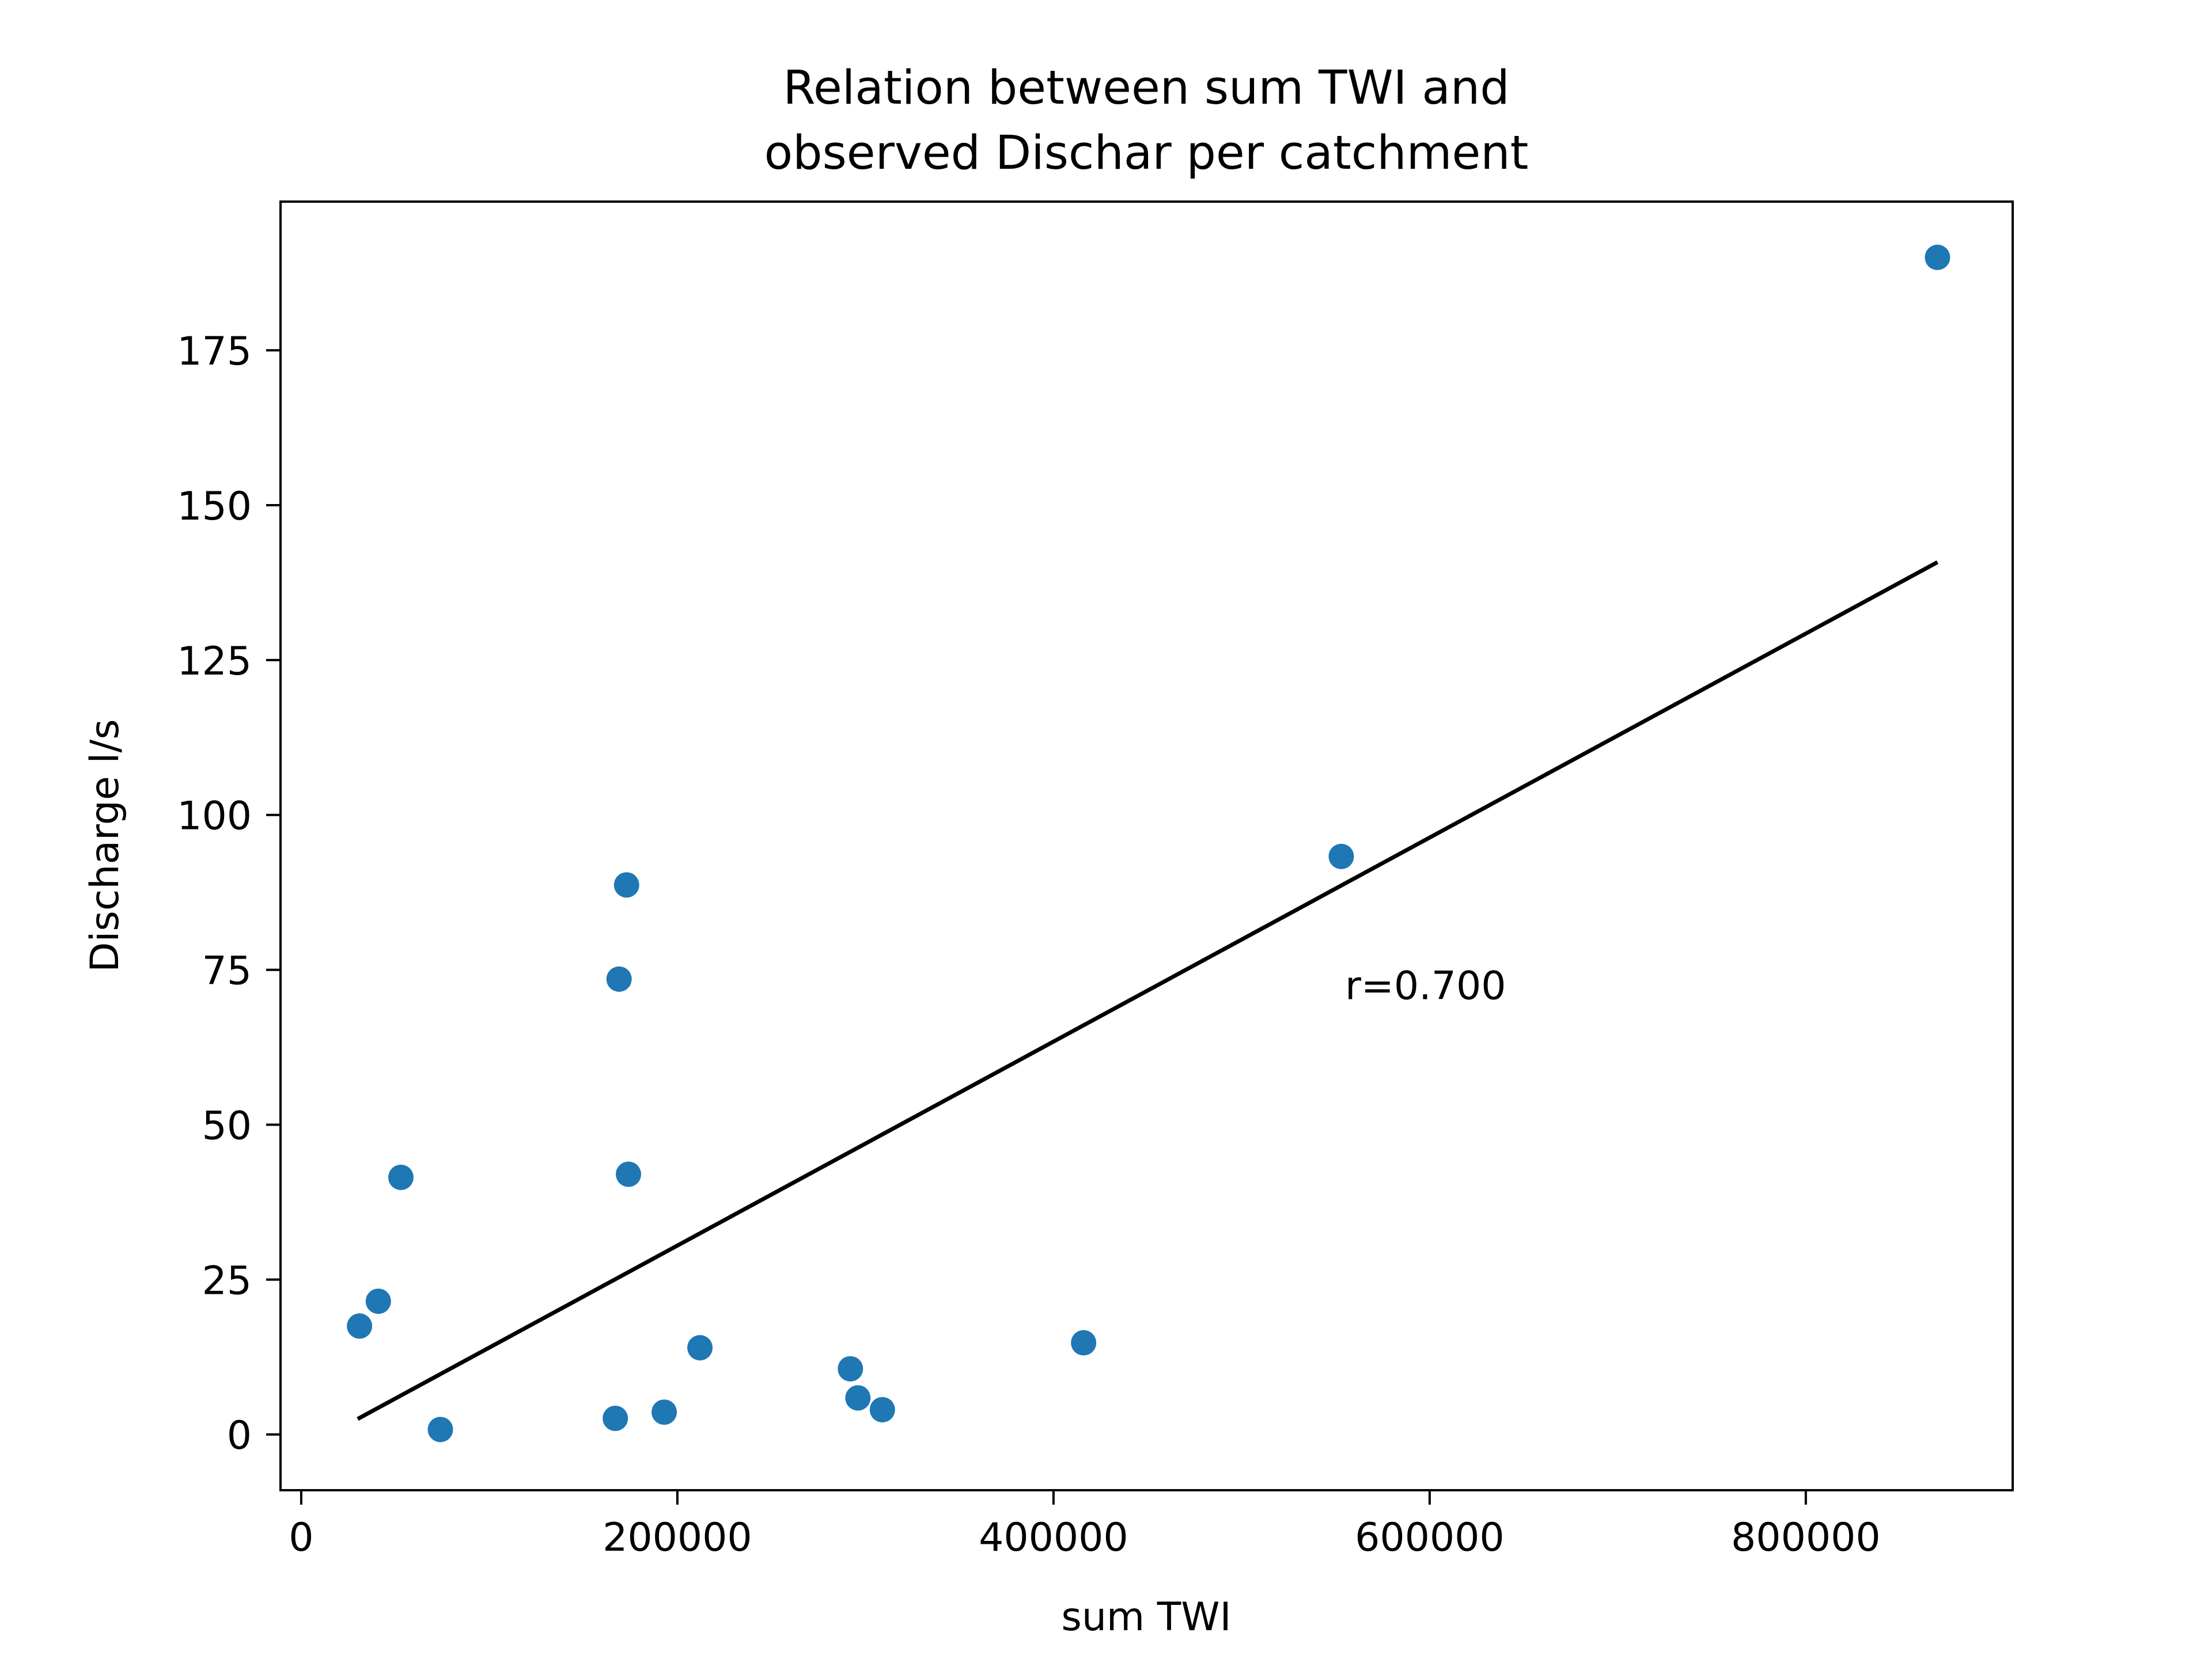  I want to click on x-axis-label: sum TWI, so click(1146, 1617).